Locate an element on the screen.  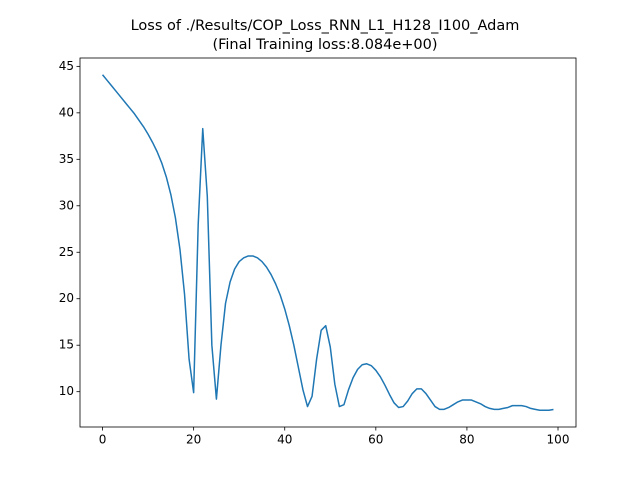
x-tick-label: 100 is located at coordinates (558, 440).